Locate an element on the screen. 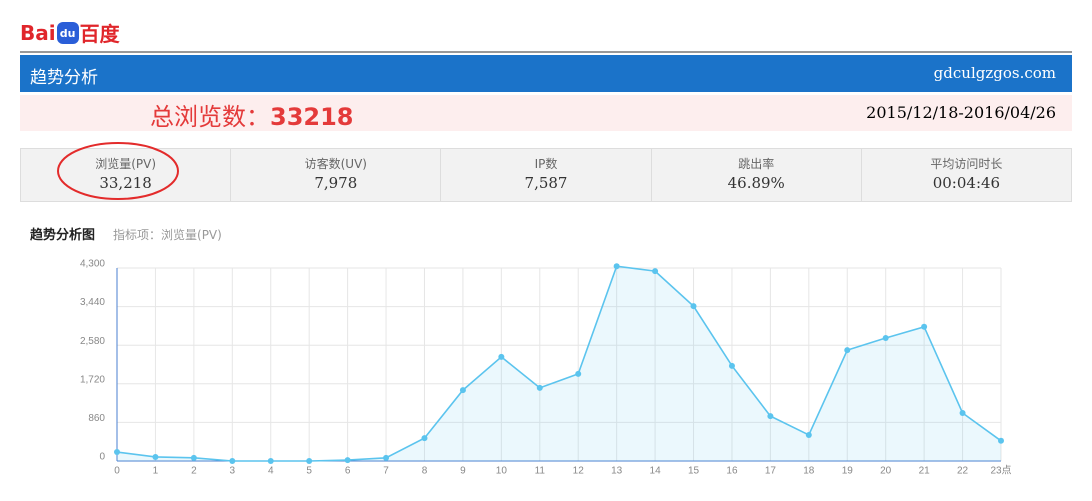 Image resolution: width=1092 pixels, height=501 pixels. section-title: 趋势分析图 is located at coordinates (63, 235).